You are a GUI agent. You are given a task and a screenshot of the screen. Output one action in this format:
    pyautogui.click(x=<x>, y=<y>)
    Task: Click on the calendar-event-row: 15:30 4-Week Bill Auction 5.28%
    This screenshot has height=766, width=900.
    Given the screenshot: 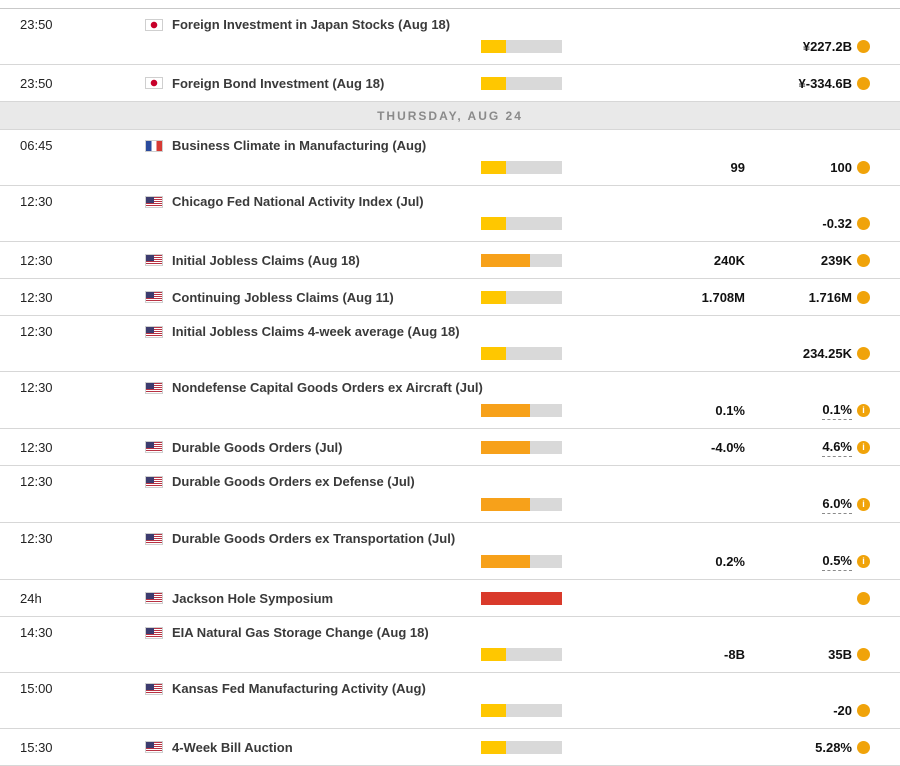 What is the action you would take?
    pyautogui.click(x=450, y=747)
    